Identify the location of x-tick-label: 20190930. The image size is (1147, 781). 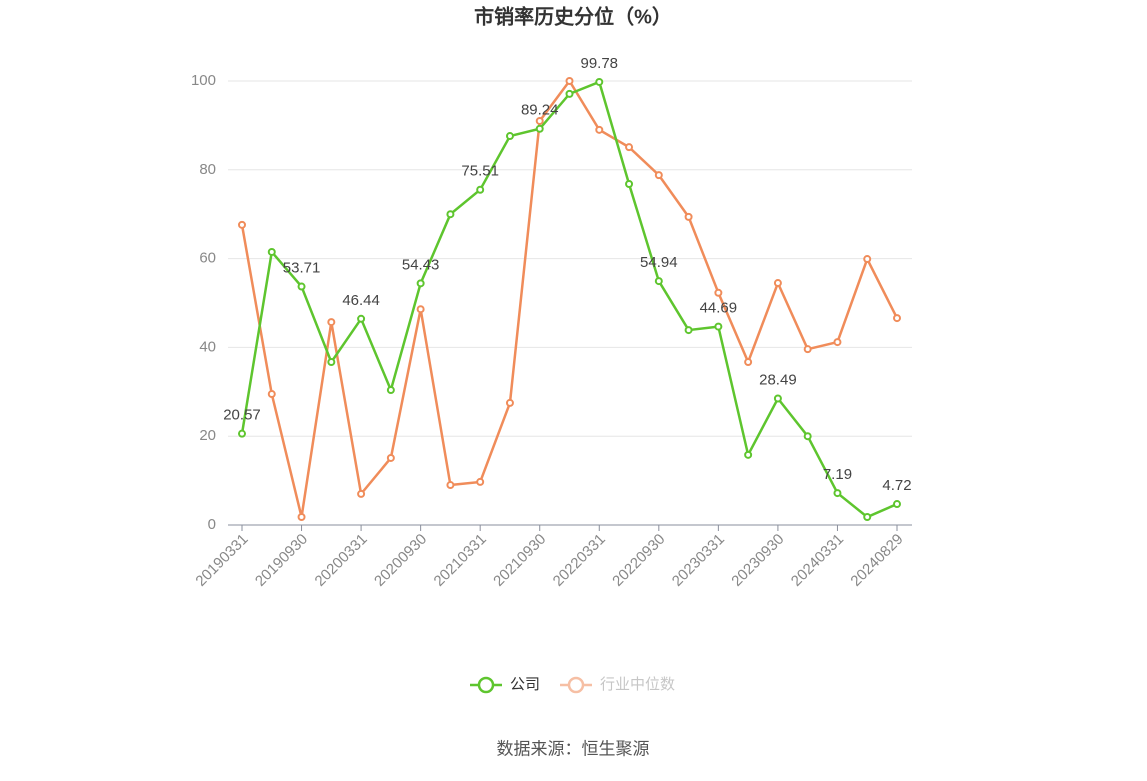
(281, 560).